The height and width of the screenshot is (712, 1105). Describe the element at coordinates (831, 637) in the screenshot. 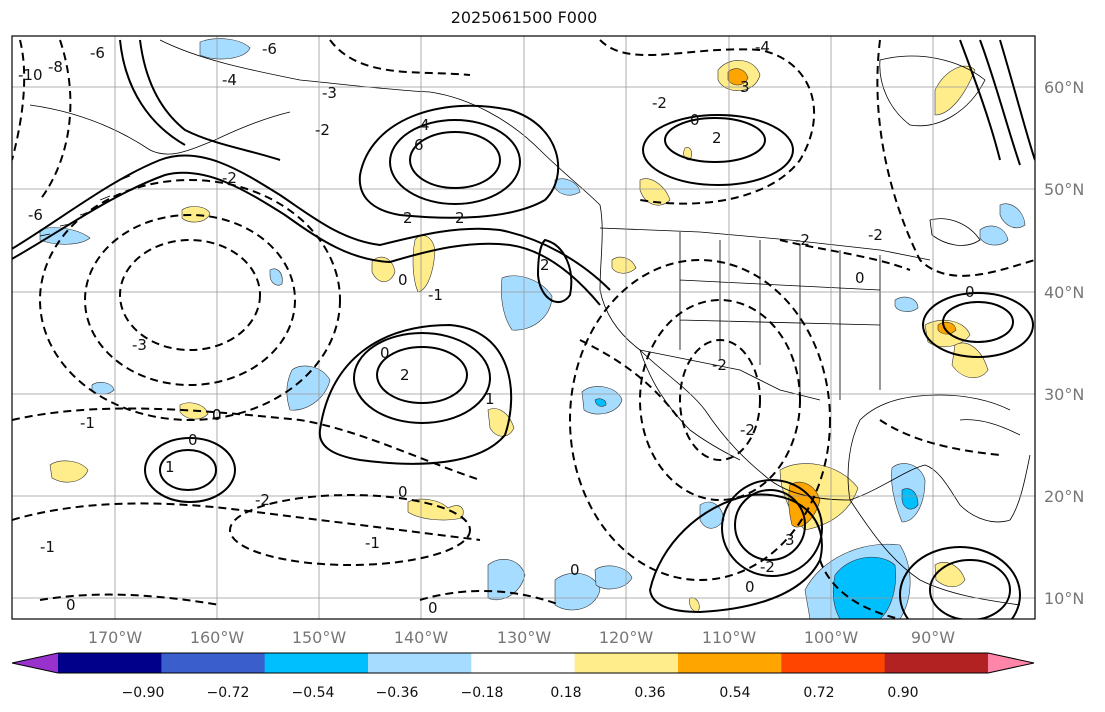

I see `lon-tick-label: 100°W` at that location.